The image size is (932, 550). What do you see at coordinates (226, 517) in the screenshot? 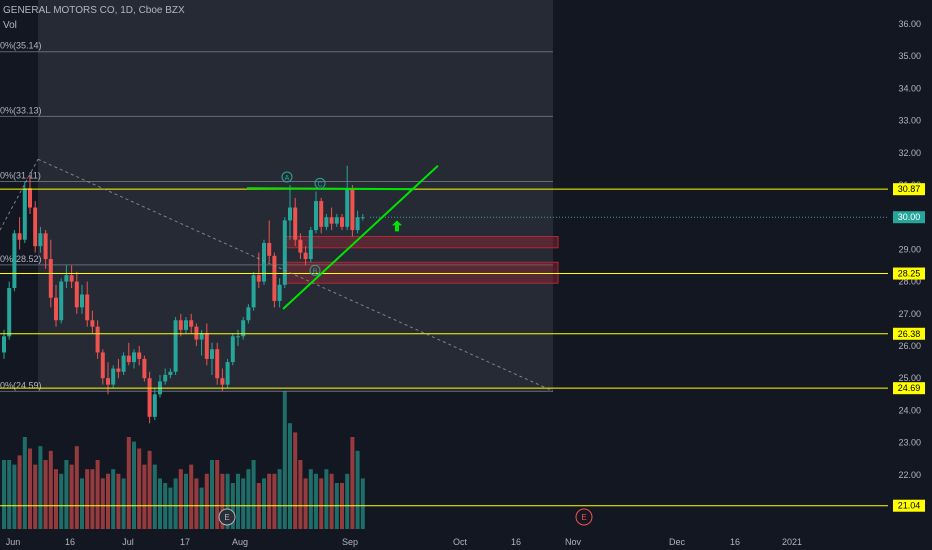
I see `earnings-marker-label: E` at bounding box center [226, 517].